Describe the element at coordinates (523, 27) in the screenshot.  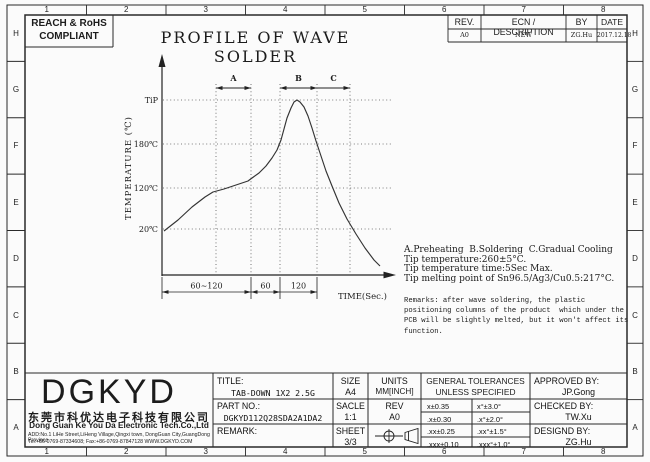
I see `ecn-col-header: ECN / DESCRIPTION` at that location.